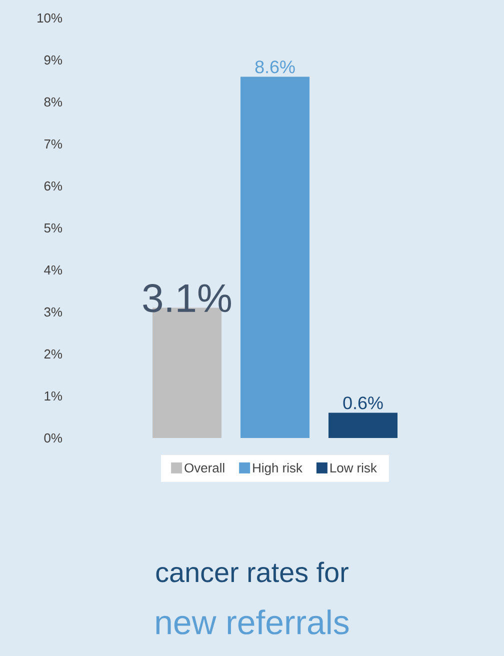  I want to click on y-tick-label: 4%, so click(53, 270).